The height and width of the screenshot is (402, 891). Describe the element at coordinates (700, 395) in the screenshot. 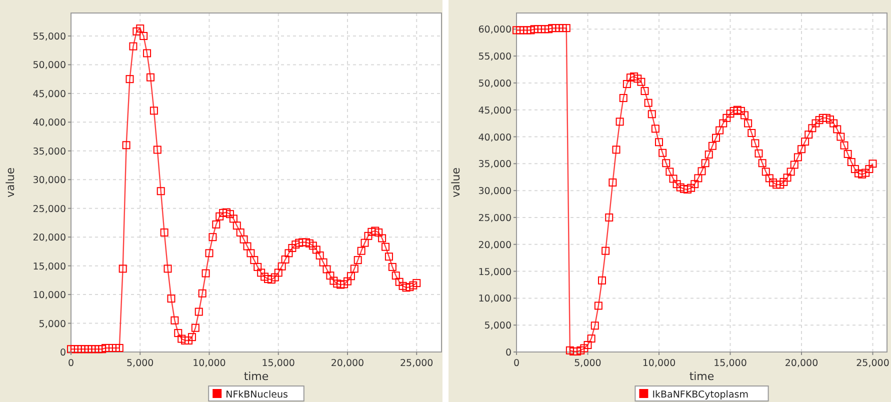

I see `legend-label: IkBaNFKBCytoplasm` at that location.